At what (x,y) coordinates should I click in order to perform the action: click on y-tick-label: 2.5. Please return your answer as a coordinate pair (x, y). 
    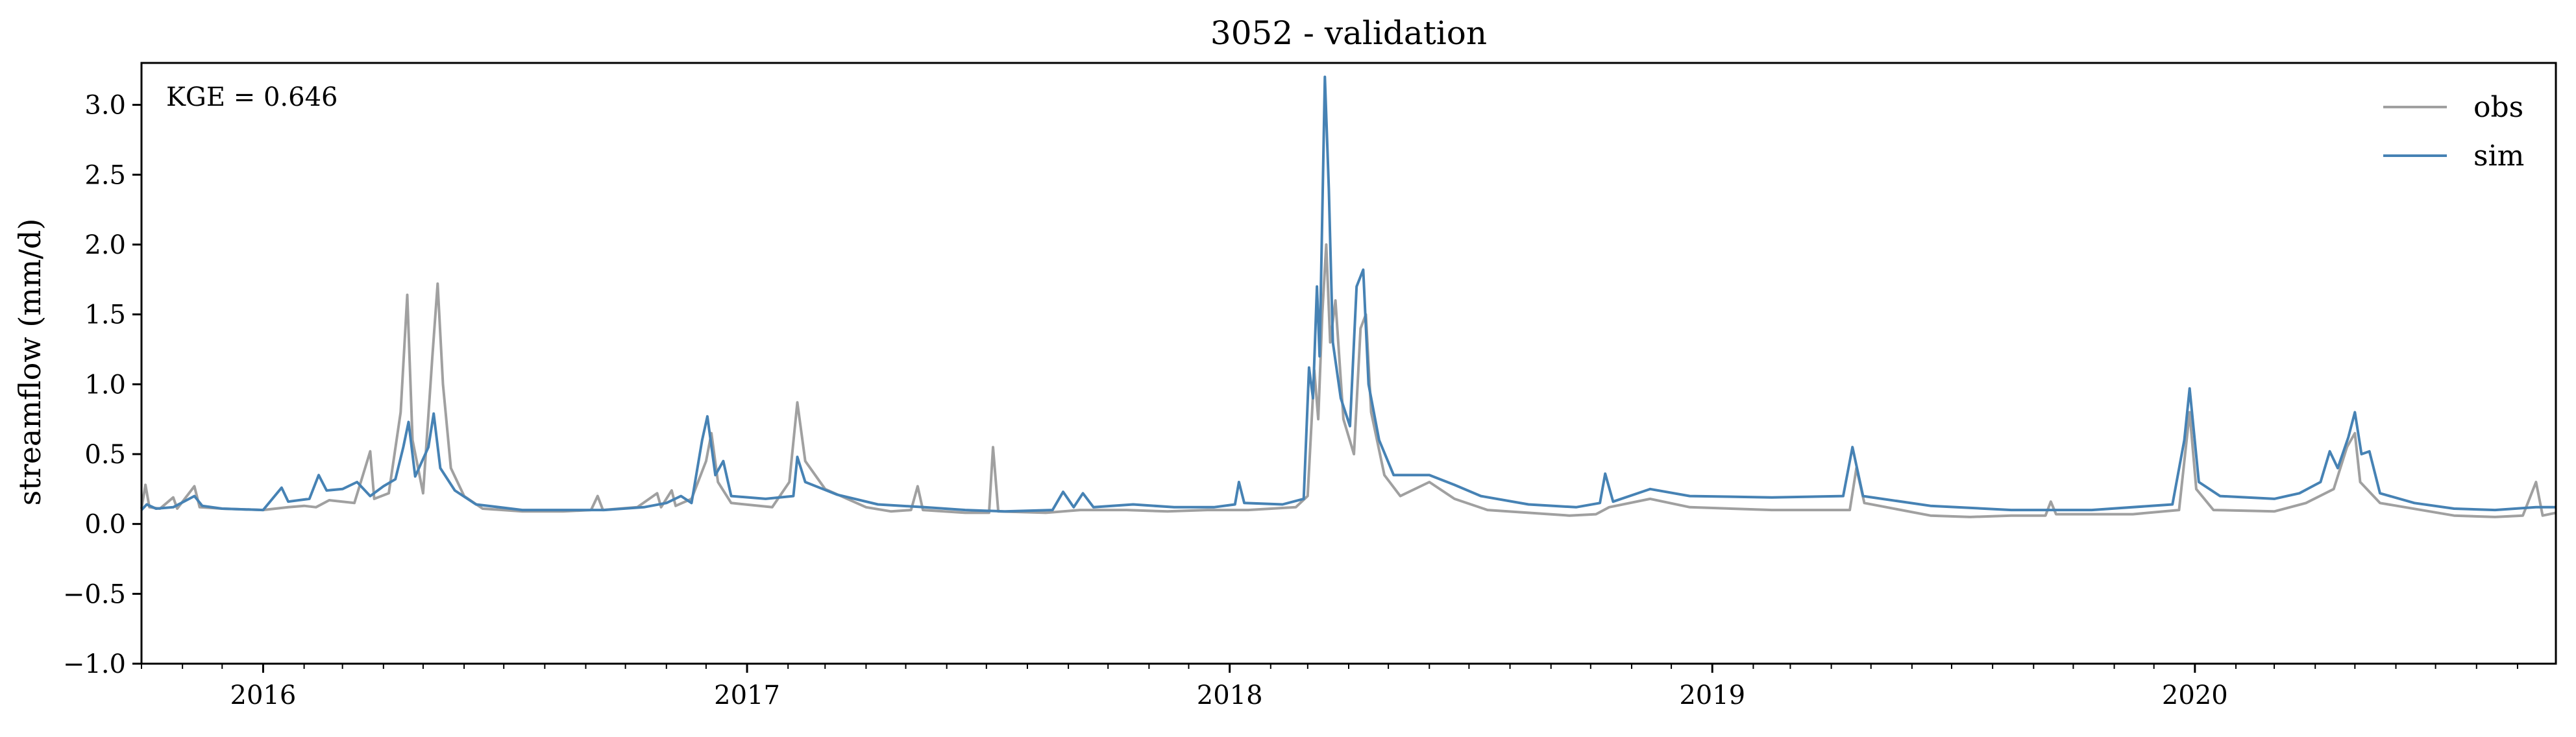
    Looking at the image, I should click on (105, 175).